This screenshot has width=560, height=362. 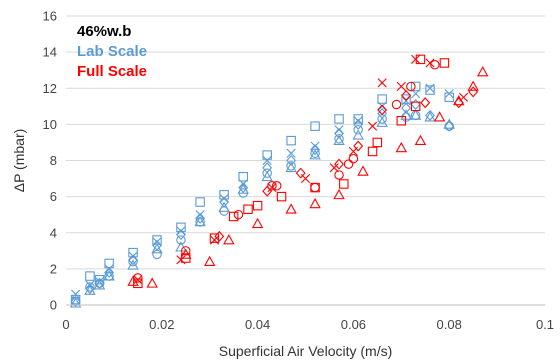 I want to click on y-tick-label: 14, so click(x=50, y=52).